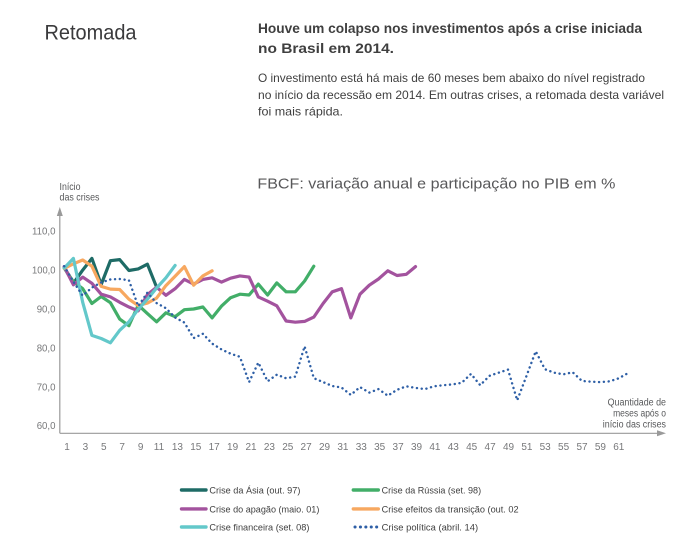 The image size is (685, 546). What do you see at coordinates (141, 447) in the screenshot?
I see `svg-text: 9` at bounding box center [141, 447].